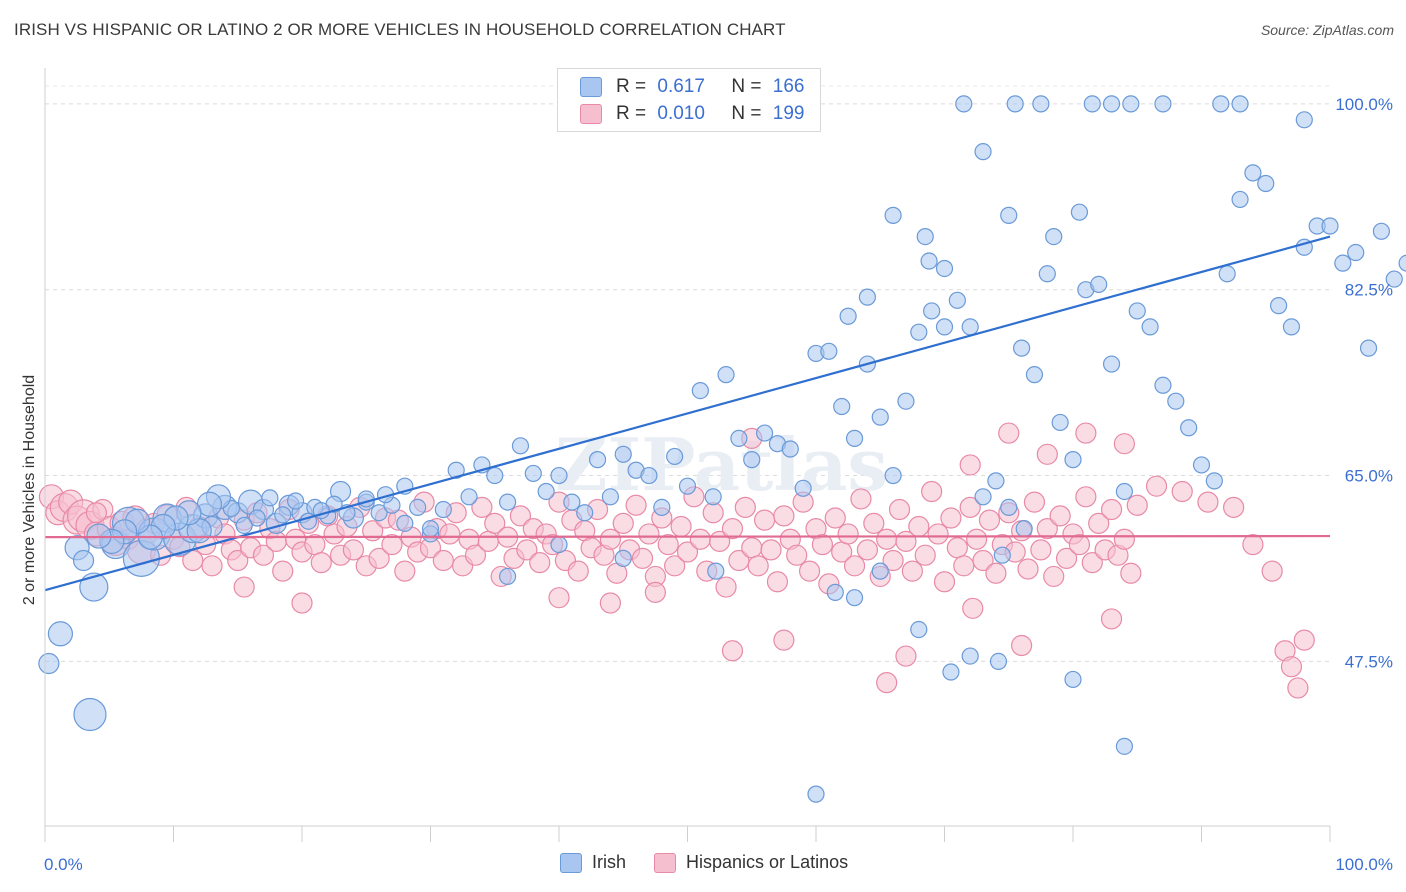  What do you see at coordinates (788, 113) in the screenshot?
I see `hispanic-n-value: 199` at bounding box center [788, 113].